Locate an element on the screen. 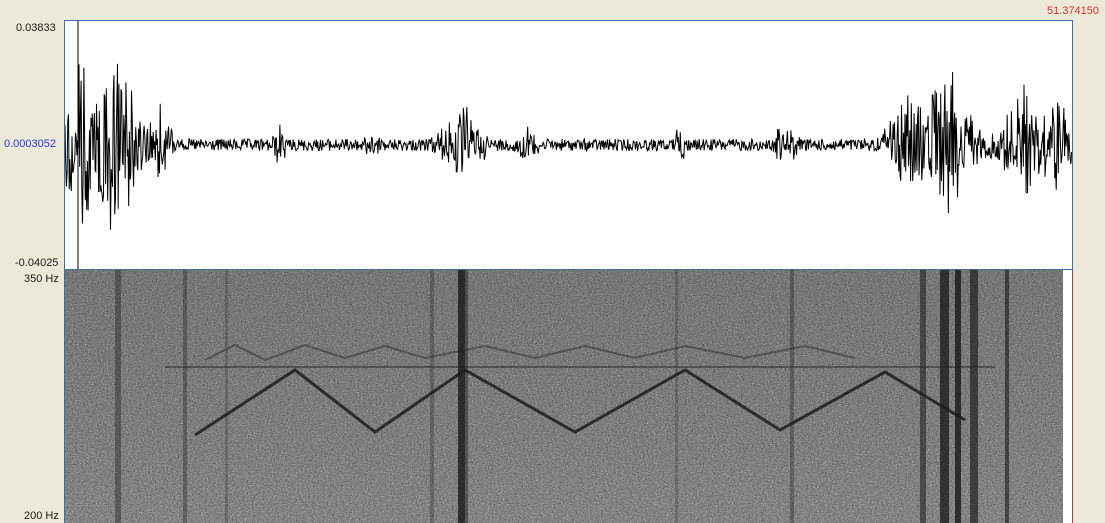  cursor-marker-line is located at coordinates (1072, 396).